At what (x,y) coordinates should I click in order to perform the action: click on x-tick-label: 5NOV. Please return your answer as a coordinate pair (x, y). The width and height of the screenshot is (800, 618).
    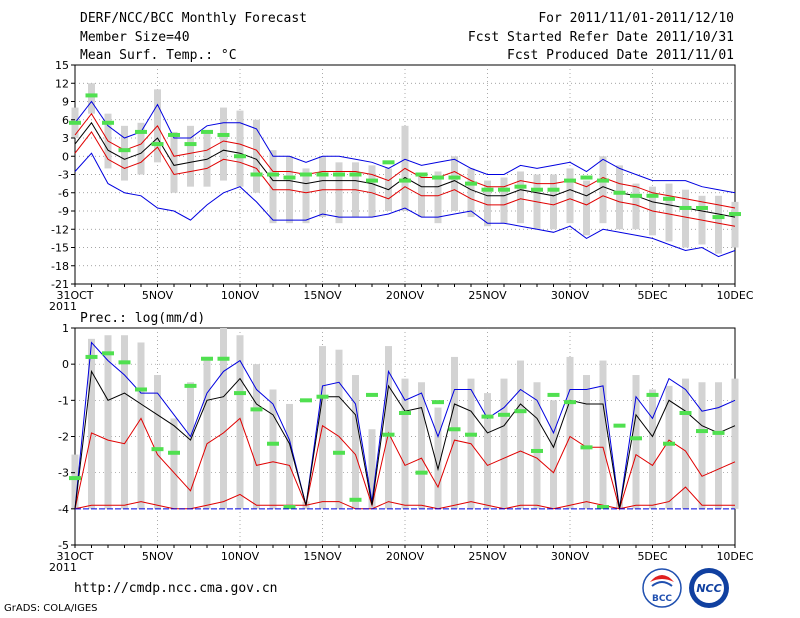
    Looking at the image, I should click on (158, 295).